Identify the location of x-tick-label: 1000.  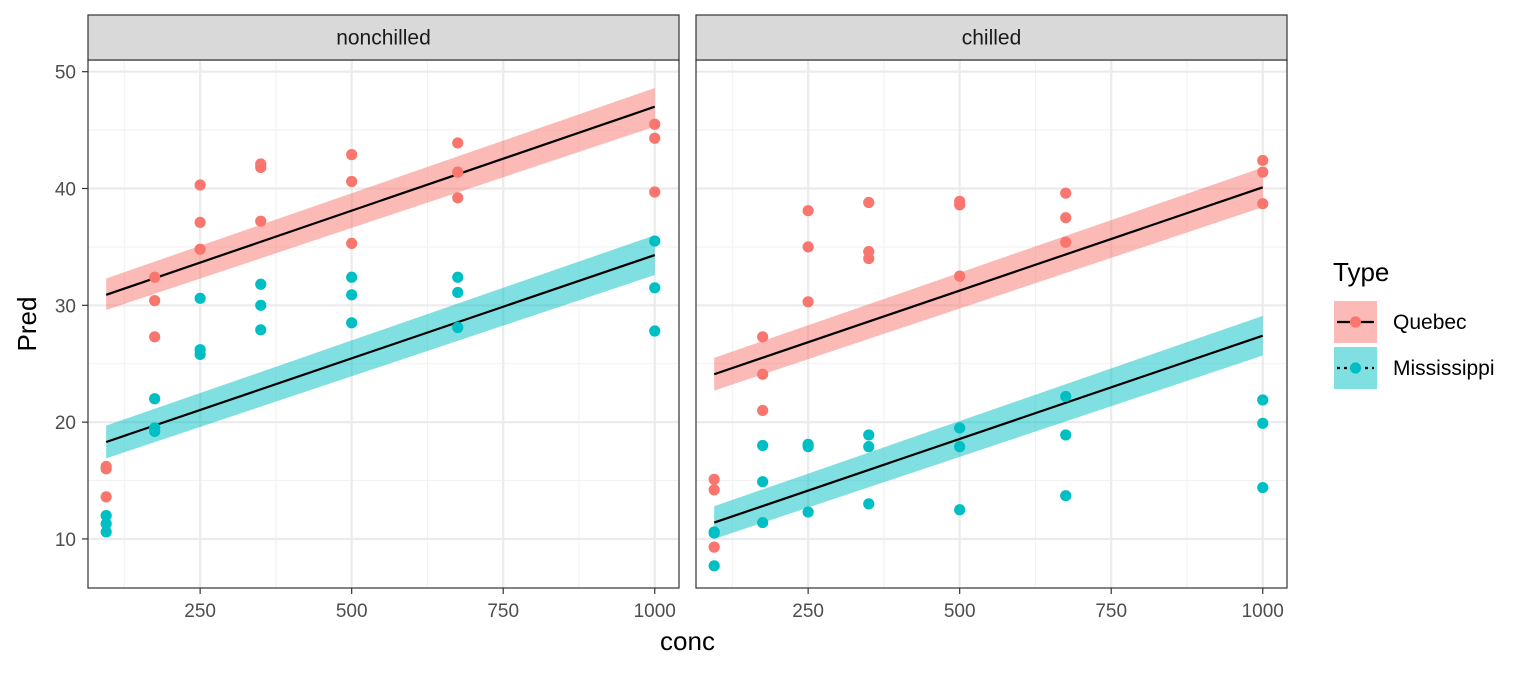
(655, 611).